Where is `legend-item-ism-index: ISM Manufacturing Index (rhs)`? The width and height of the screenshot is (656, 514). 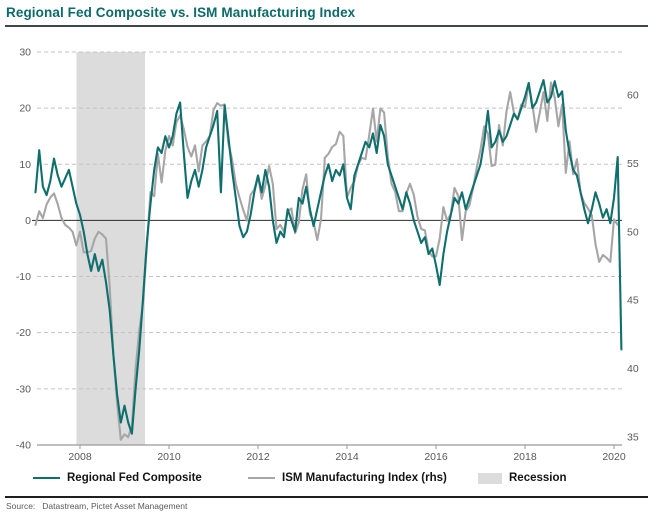 legend-item-ism-index: ISM Manufacturing Index (rhs) is located at coordinates (347, 478).